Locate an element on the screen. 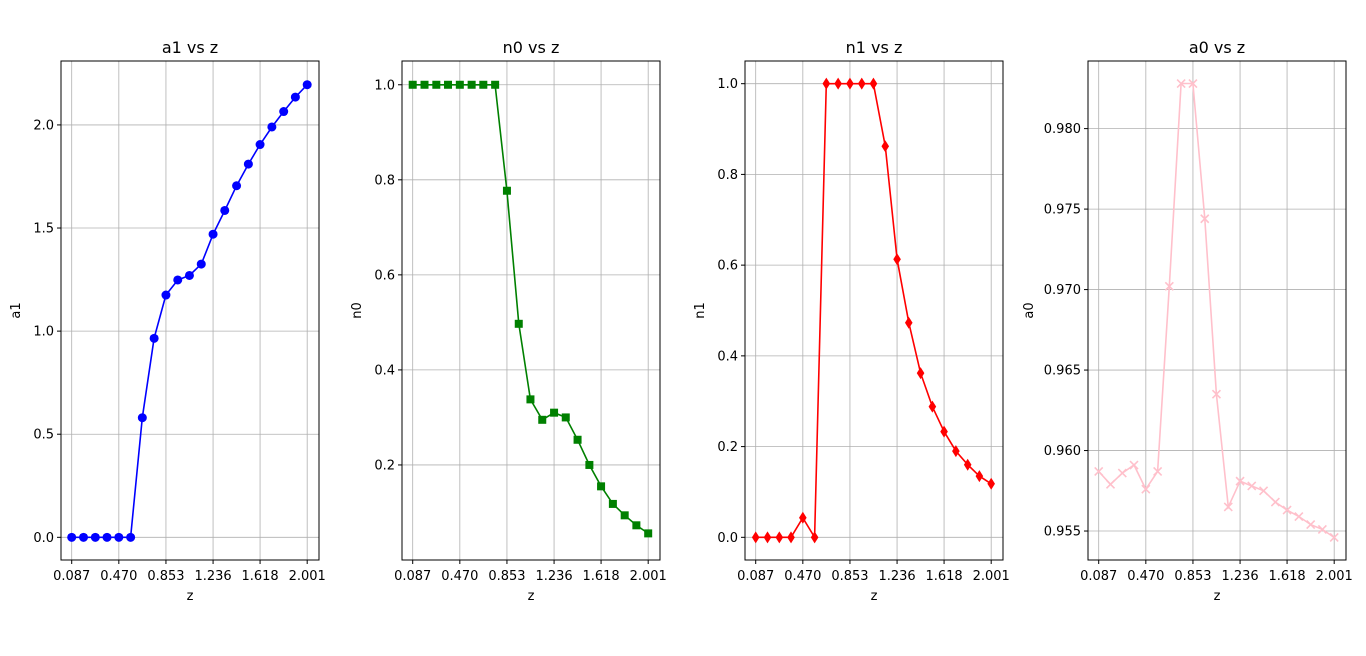 The height and width of the screenshot is (656, 1366). y-tick-label: 0.970 is located at coordinates (1062, 290).